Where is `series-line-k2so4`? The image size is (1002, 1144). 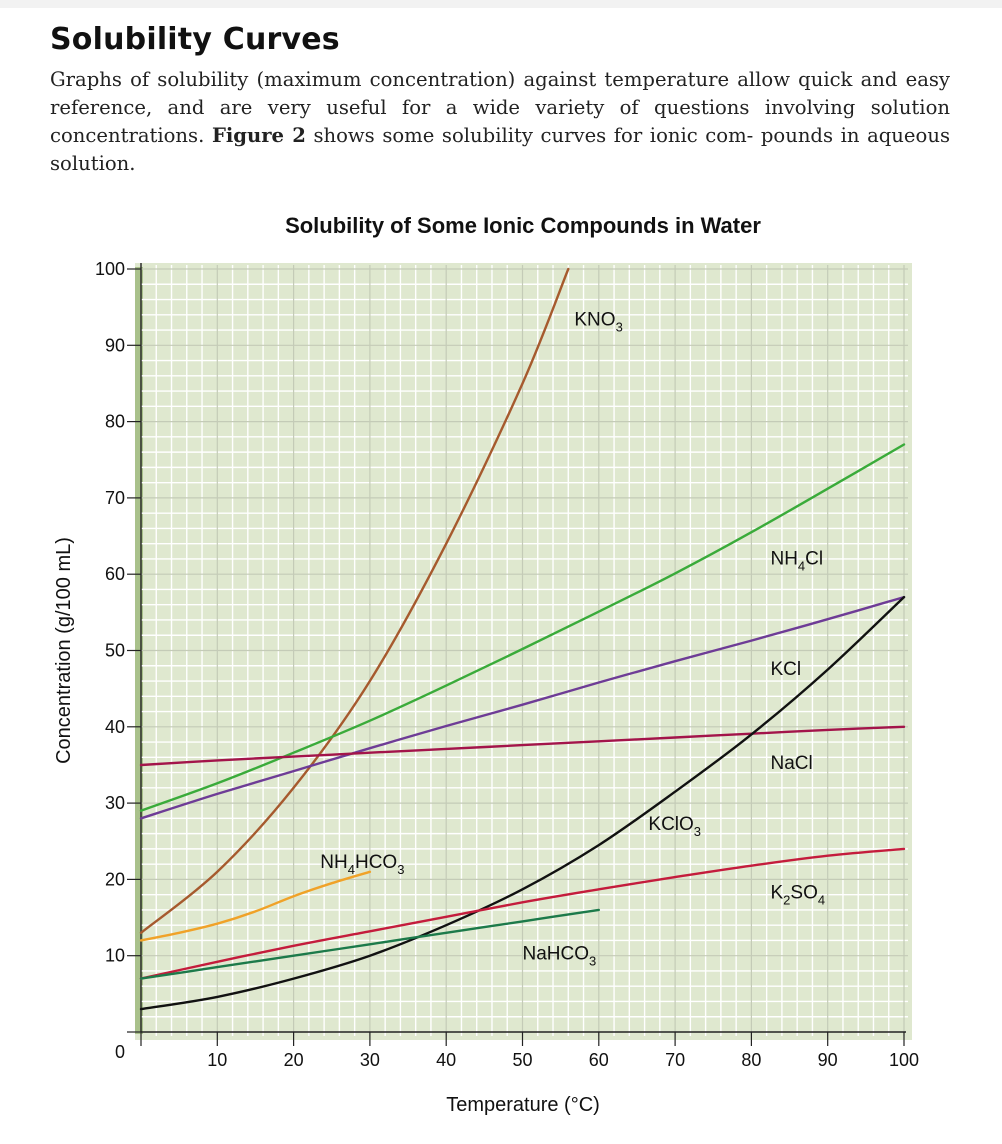
series-line-k2so4 is located at coordinates (522, 913).